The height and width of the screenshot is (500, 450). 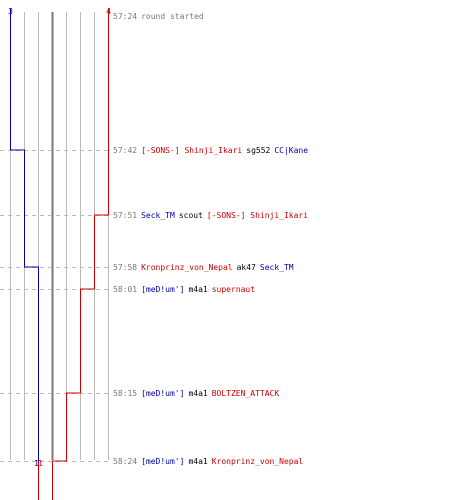 What do you see at coordinates (40, 463) in the screenshot?
I see `red-end-count: 1` at bounding box center [40, 463].